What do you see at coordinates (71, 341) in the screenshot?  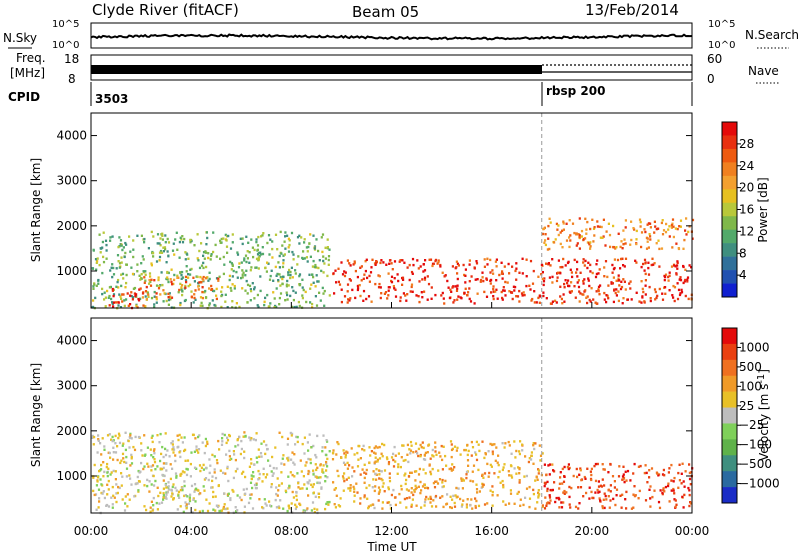 I see `velocity-ytick-tick-label: 4000` at bounding box center [71, 341].